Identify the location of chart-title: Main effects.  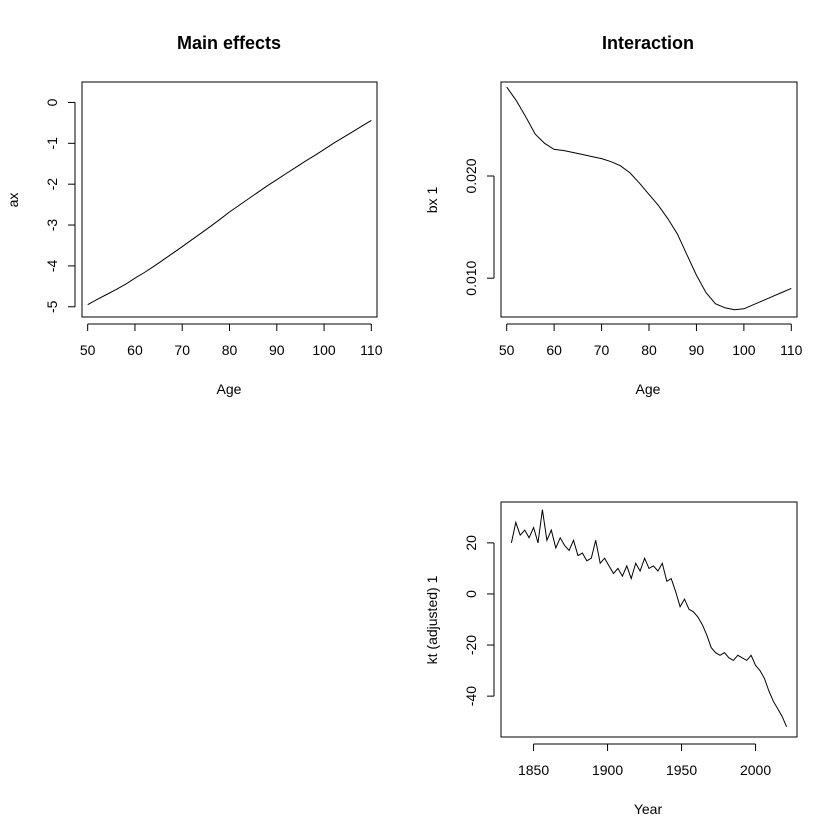
(229, 43).